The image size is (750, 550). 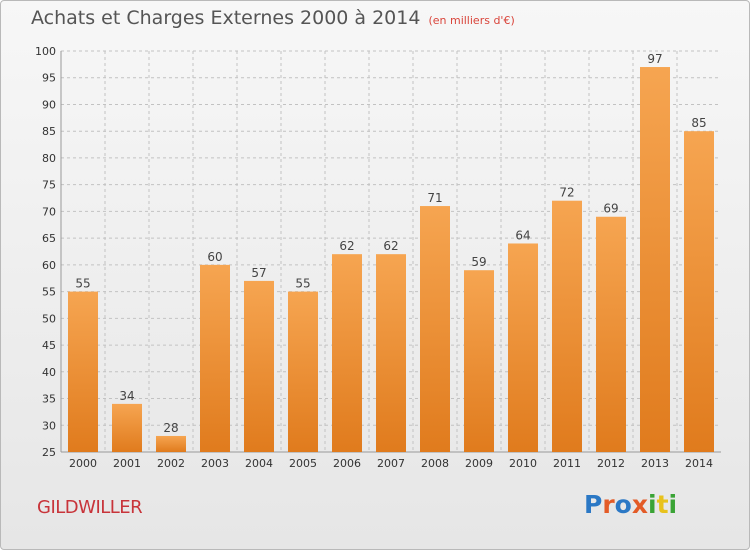 I want to click on bar-2010, so click(x=523, y=347).